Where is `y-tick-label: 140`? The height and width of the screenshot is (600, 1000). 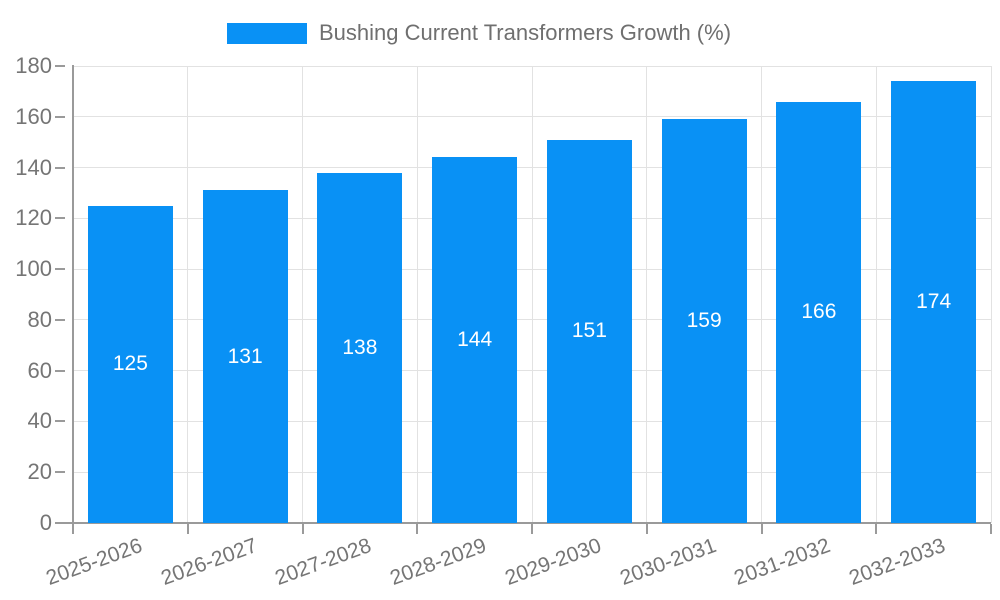
y-tick-label: 140 is located at coordinates (33, 167).